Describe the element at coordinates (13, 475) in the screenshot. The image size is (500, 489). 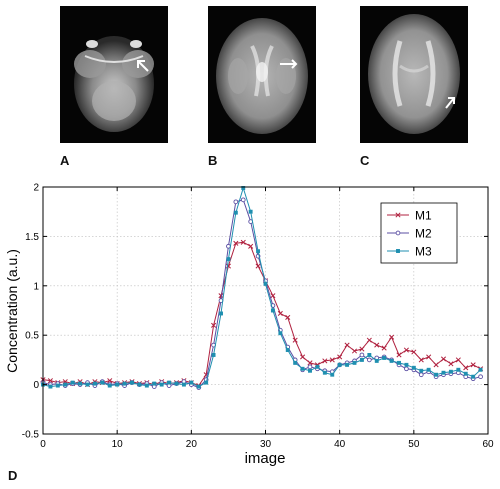
I see `panel-label-d: D` at that location.